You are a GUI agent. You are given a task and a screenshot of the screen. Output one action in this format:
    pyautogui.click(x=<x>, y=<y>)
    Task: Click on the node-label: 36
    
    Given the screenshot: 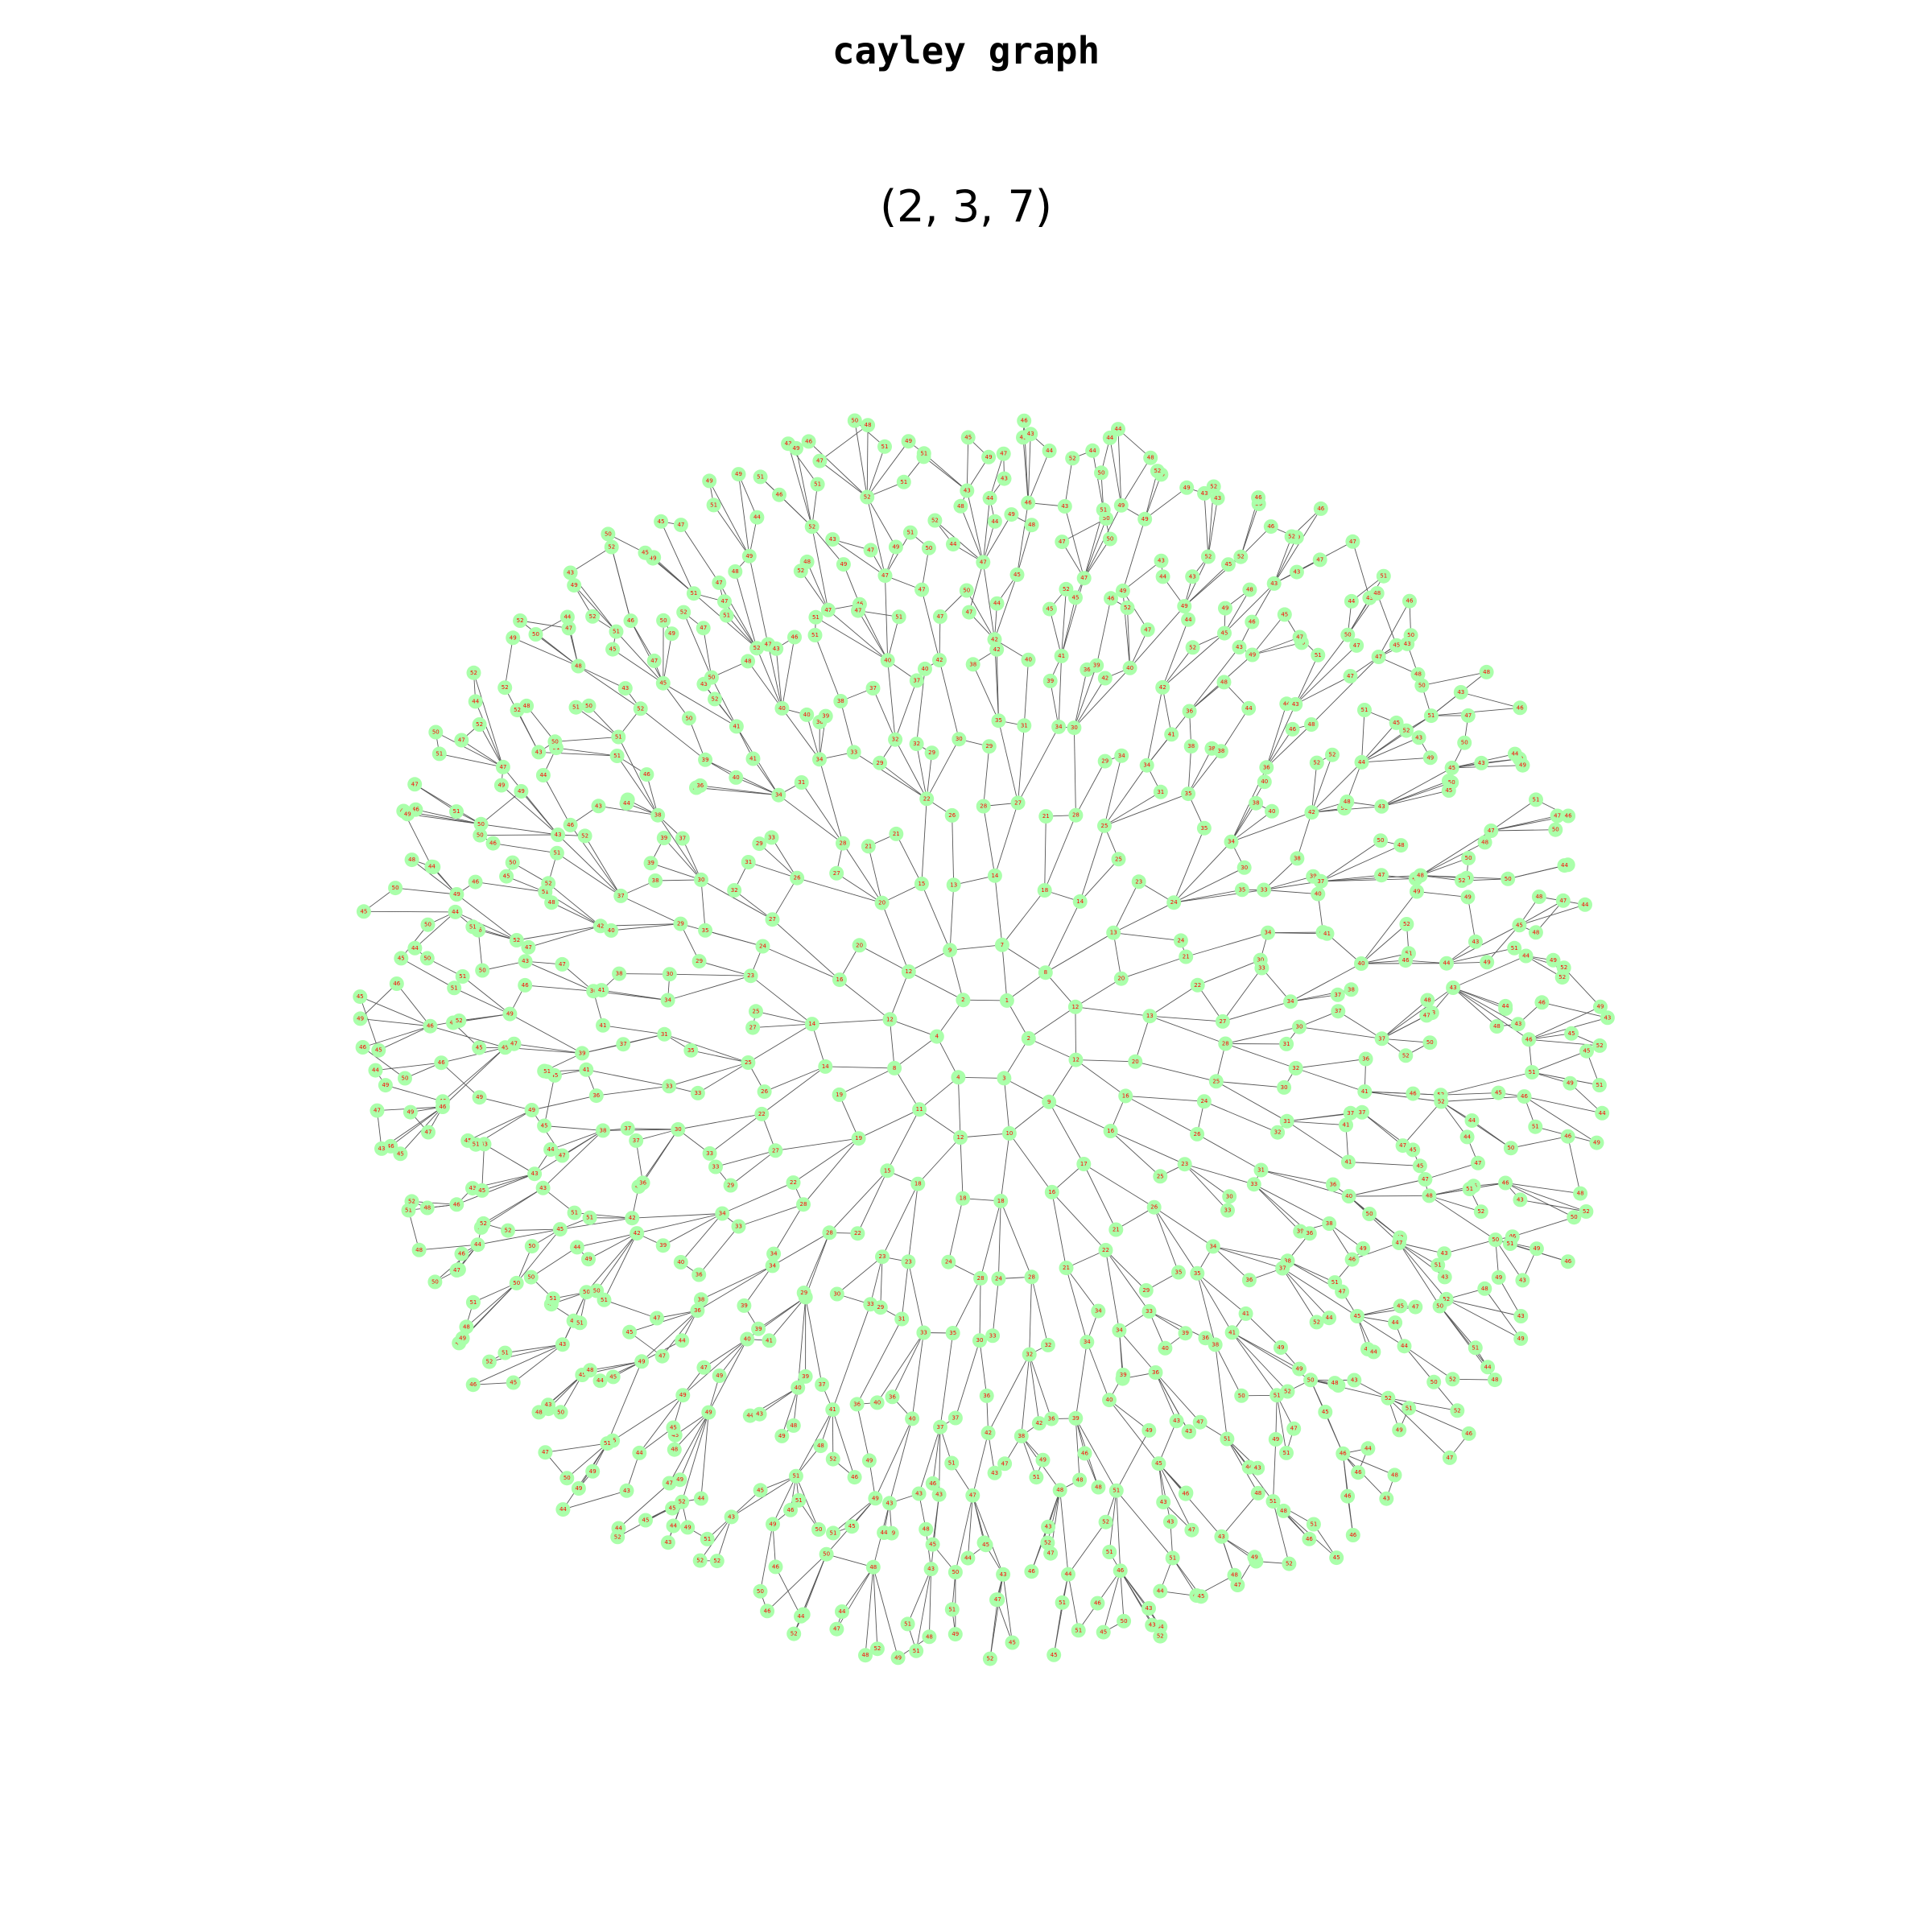 What is the action you would take?
    pyautogui.click(x=857, y=1404)
    